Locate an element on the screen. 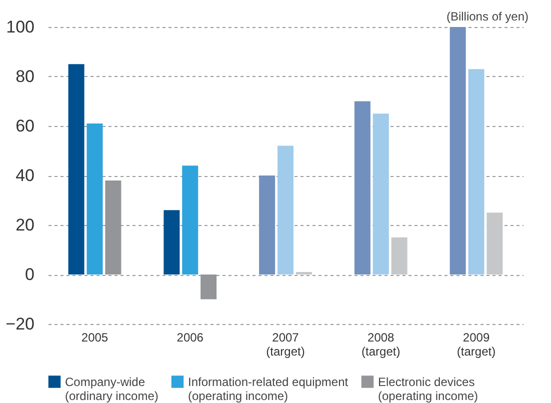 This screenshot has height=403, width=551. x-tick-label: 2005 is located at coordinates (94, 337).